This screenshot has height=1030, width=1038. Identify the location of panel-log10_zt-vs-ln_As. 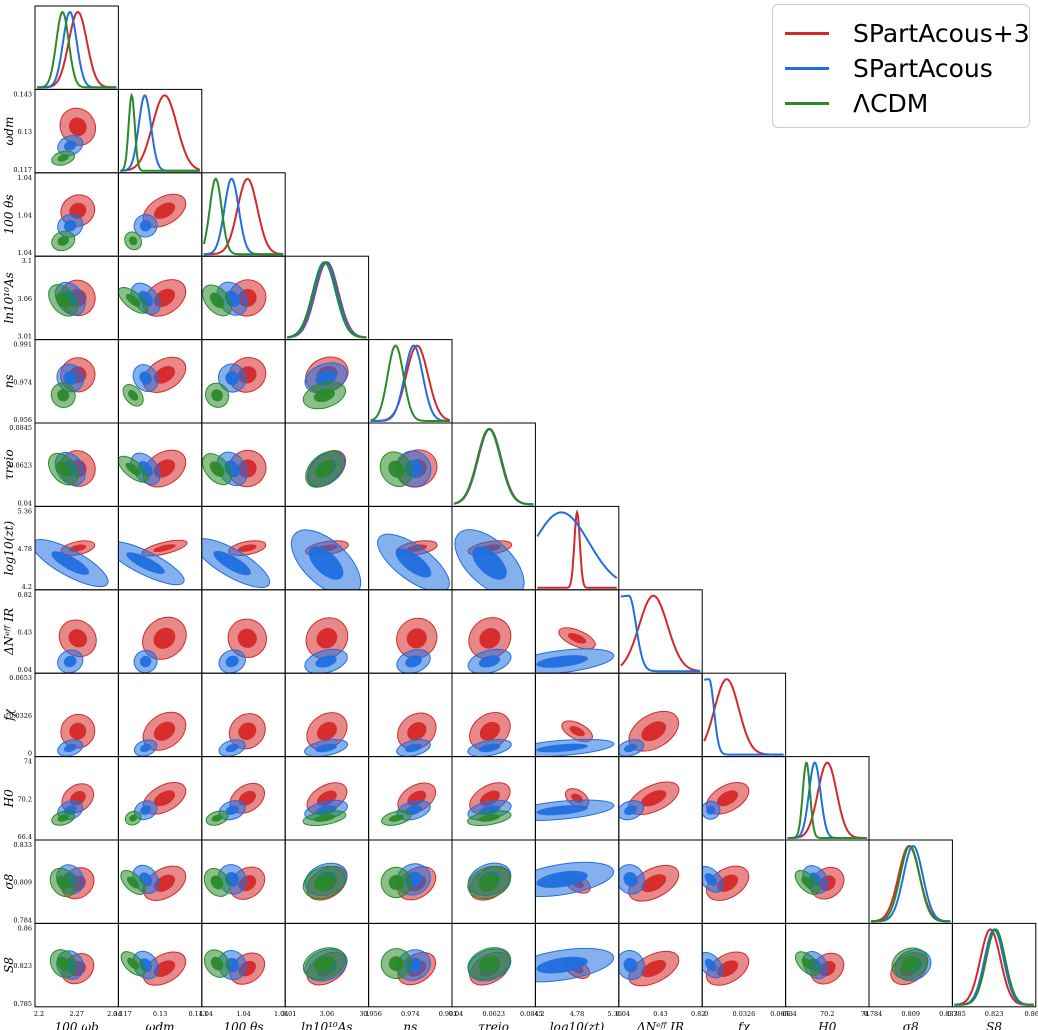
(327, 548).